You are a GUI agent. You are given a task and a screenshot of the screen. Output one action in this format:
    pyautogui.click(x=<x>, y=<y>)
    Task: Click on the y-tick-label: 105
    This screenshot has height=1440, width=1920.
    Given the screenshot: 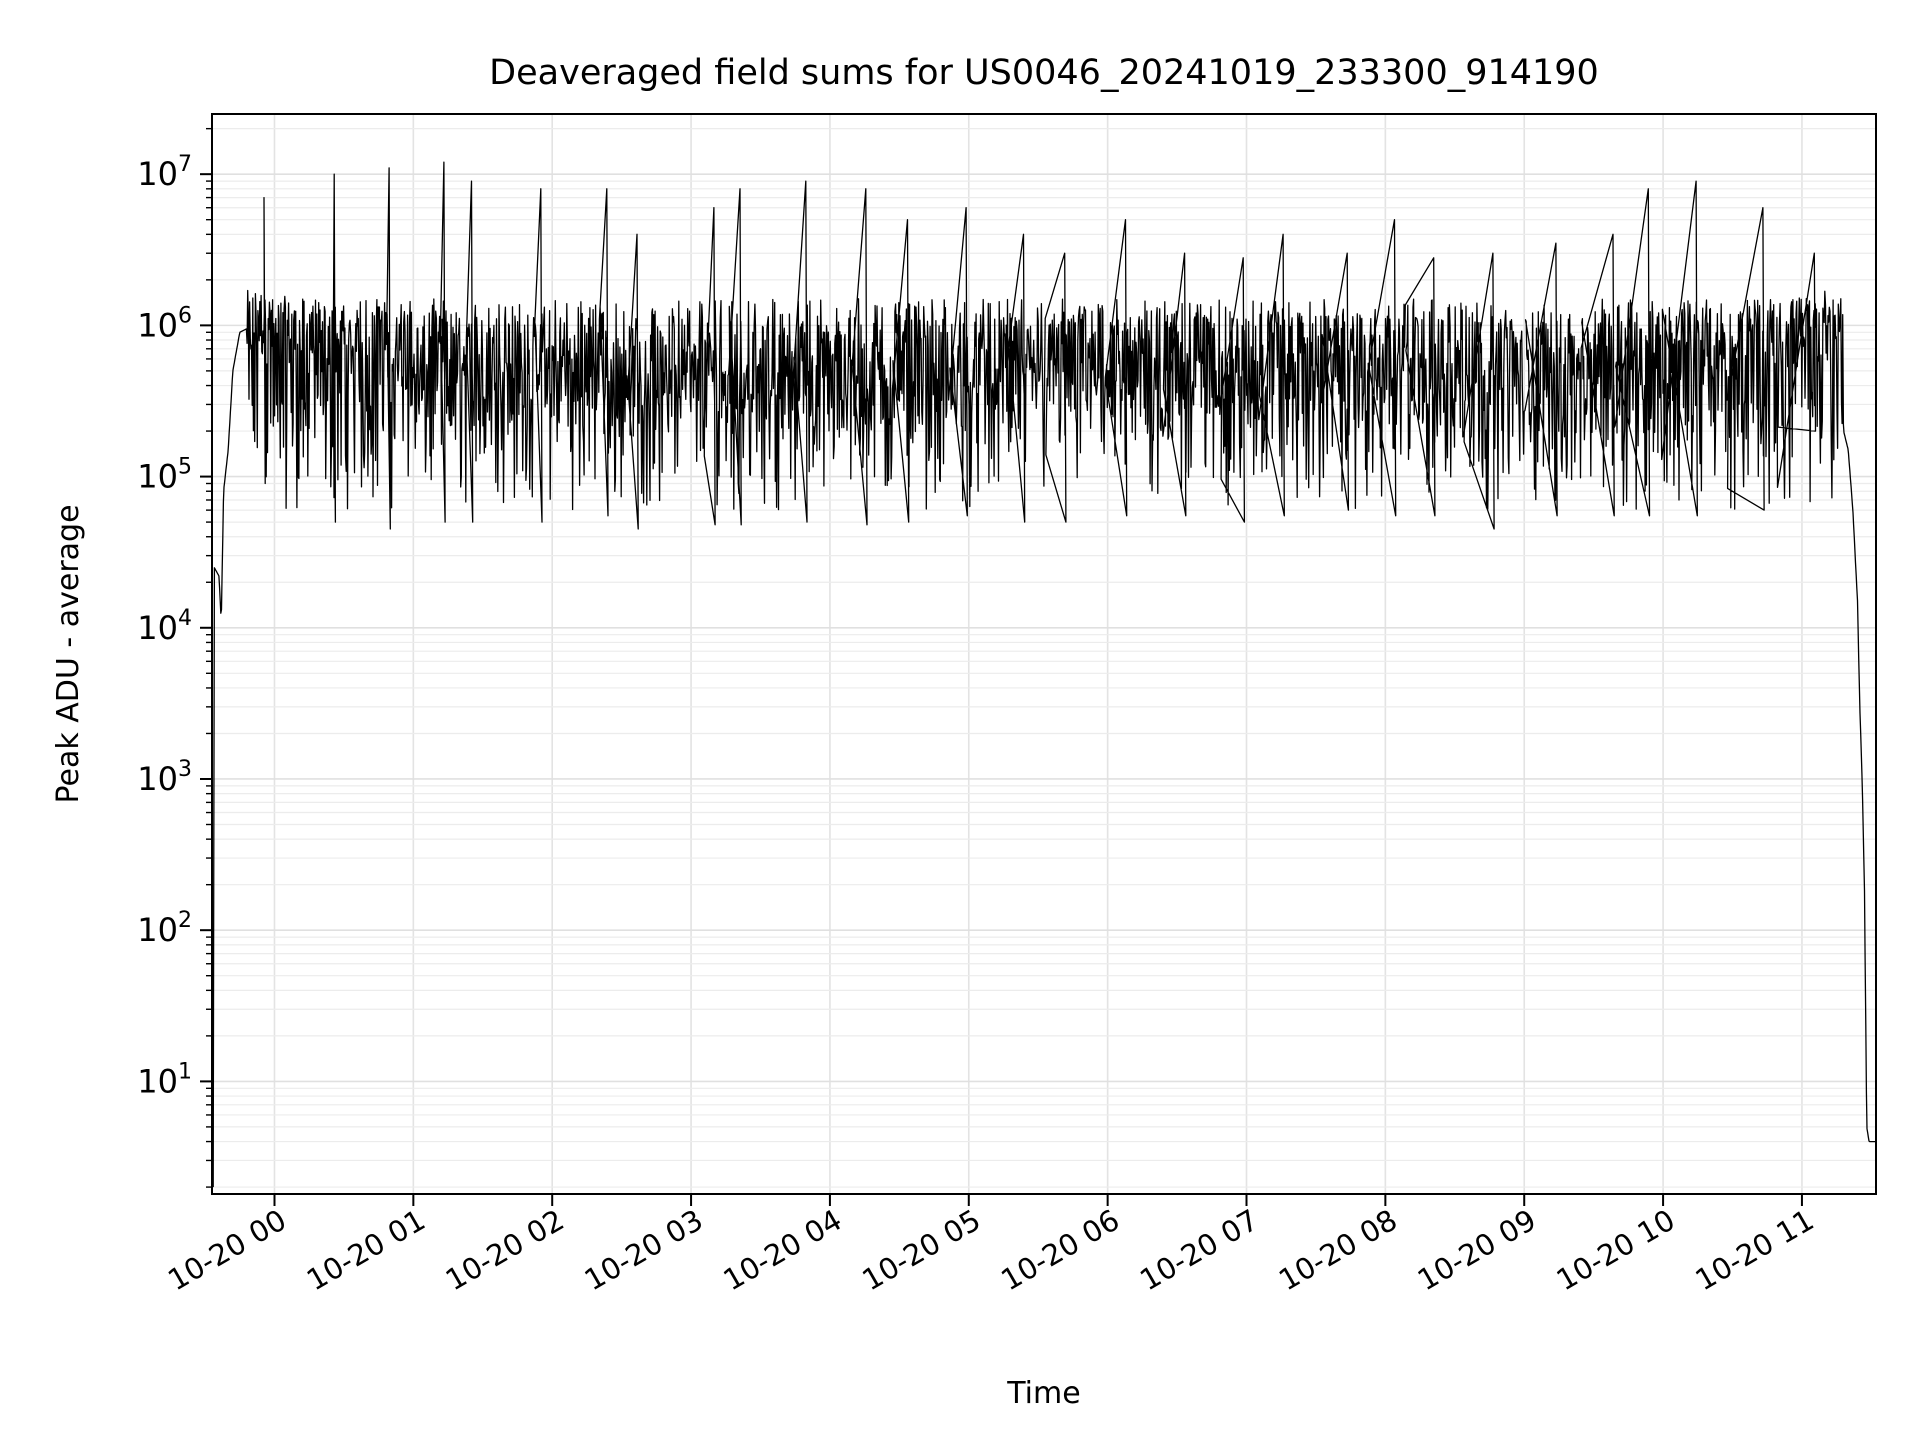 What is the action you would take?
    pyautogui.click(x=164, y=475)
    